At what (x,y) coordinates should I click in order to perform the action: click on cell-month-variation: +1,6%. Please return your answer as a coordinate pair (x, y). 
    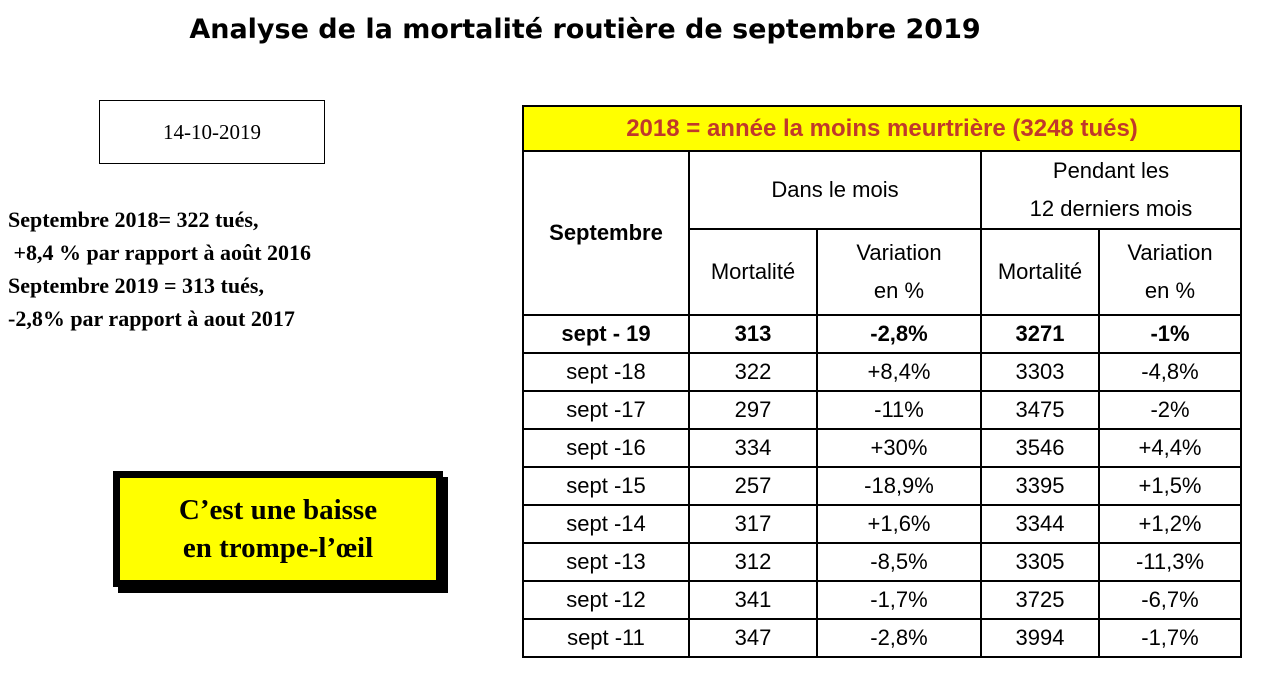
    Looking at the image, I should click on (899, 524).